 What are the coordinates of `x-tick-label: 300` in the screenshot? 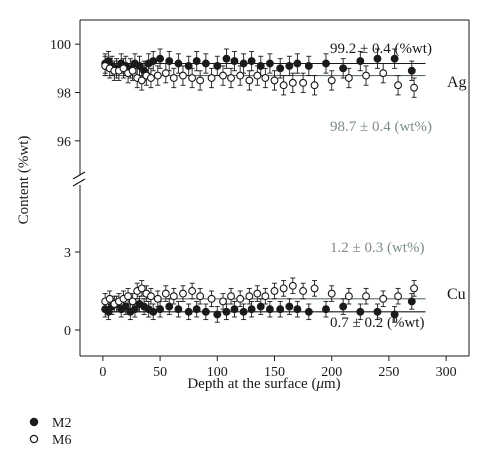 It's located at (446, 372).